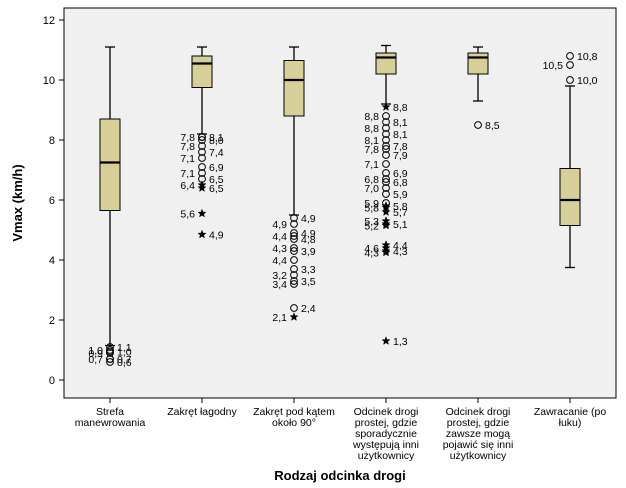  Describe the element at coordinates (52, 381) in the screenshot. I see `y-tick-label: 0` at that location.